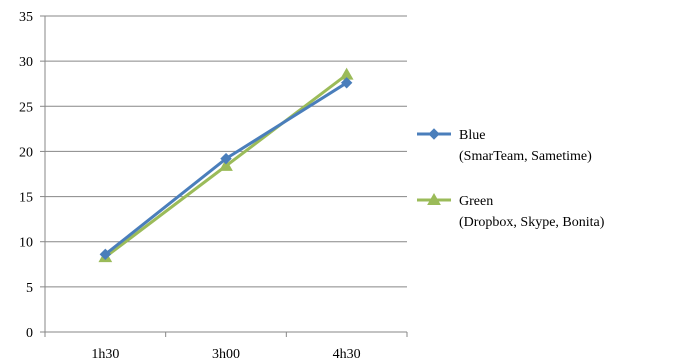  I want to click on legend-sublabel-blue: (SmarTeam, Sametime), so click(525, 156).